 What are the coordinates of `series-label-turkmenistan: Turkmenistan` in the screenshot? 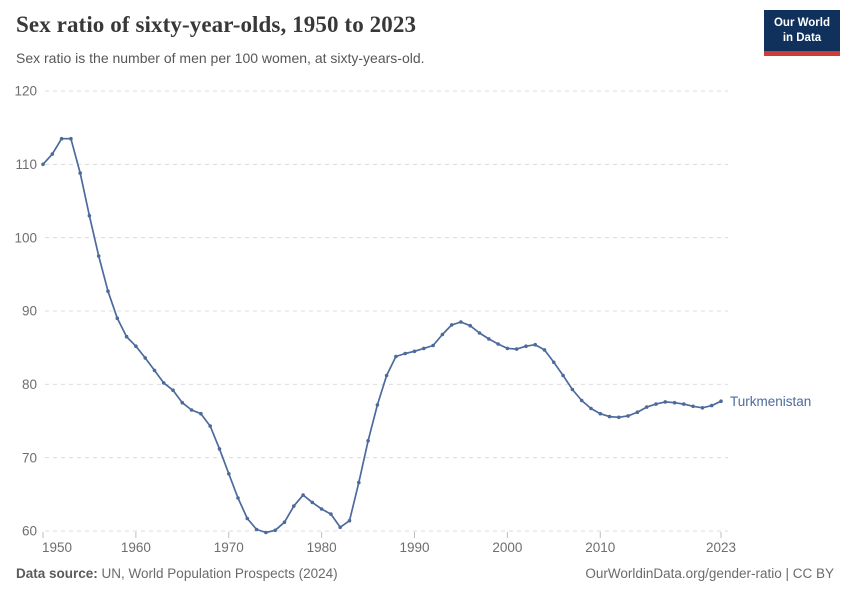 It's located at (770, 401).